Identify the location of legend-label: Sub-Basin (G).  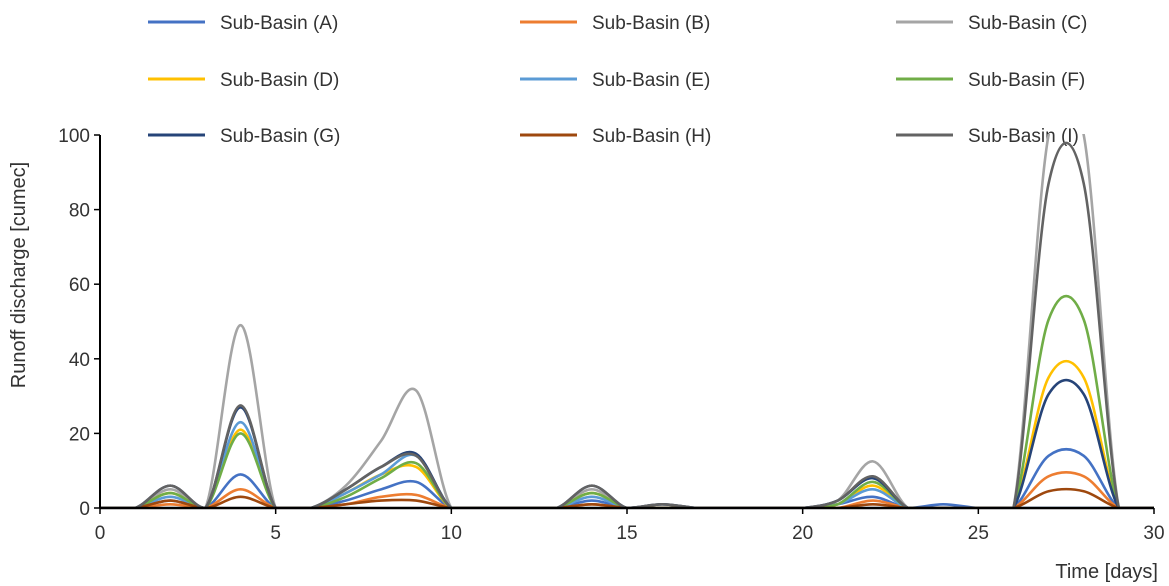
(280, 136).